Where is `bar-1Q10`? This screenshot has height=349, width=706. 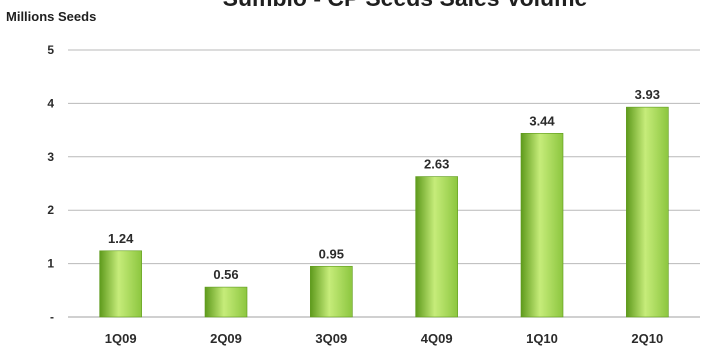 bar-1Q10 is located at coordinates (542, 225).